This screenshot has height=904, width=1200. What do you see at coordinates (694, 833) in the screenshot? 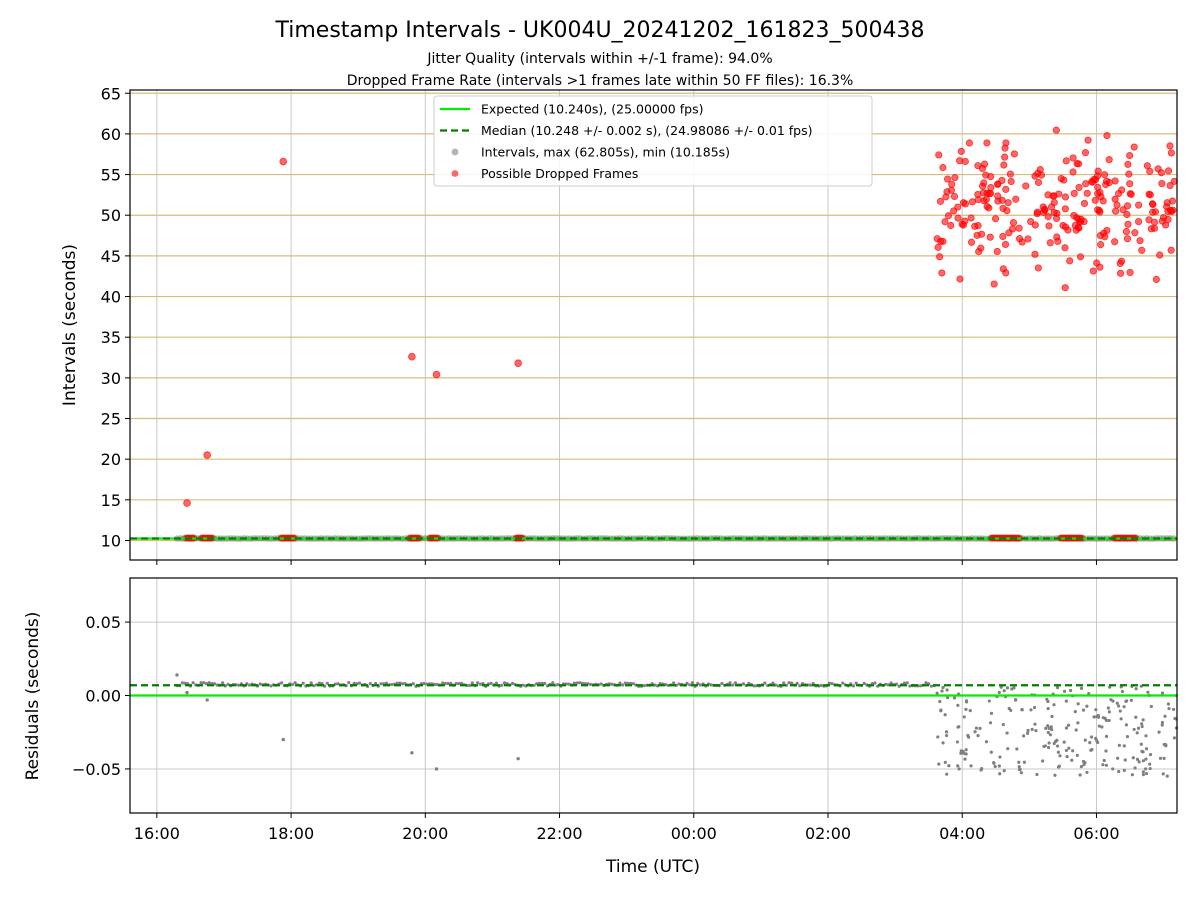
I see `x-tick-label: 00:00` at bounding box center [694, 833].